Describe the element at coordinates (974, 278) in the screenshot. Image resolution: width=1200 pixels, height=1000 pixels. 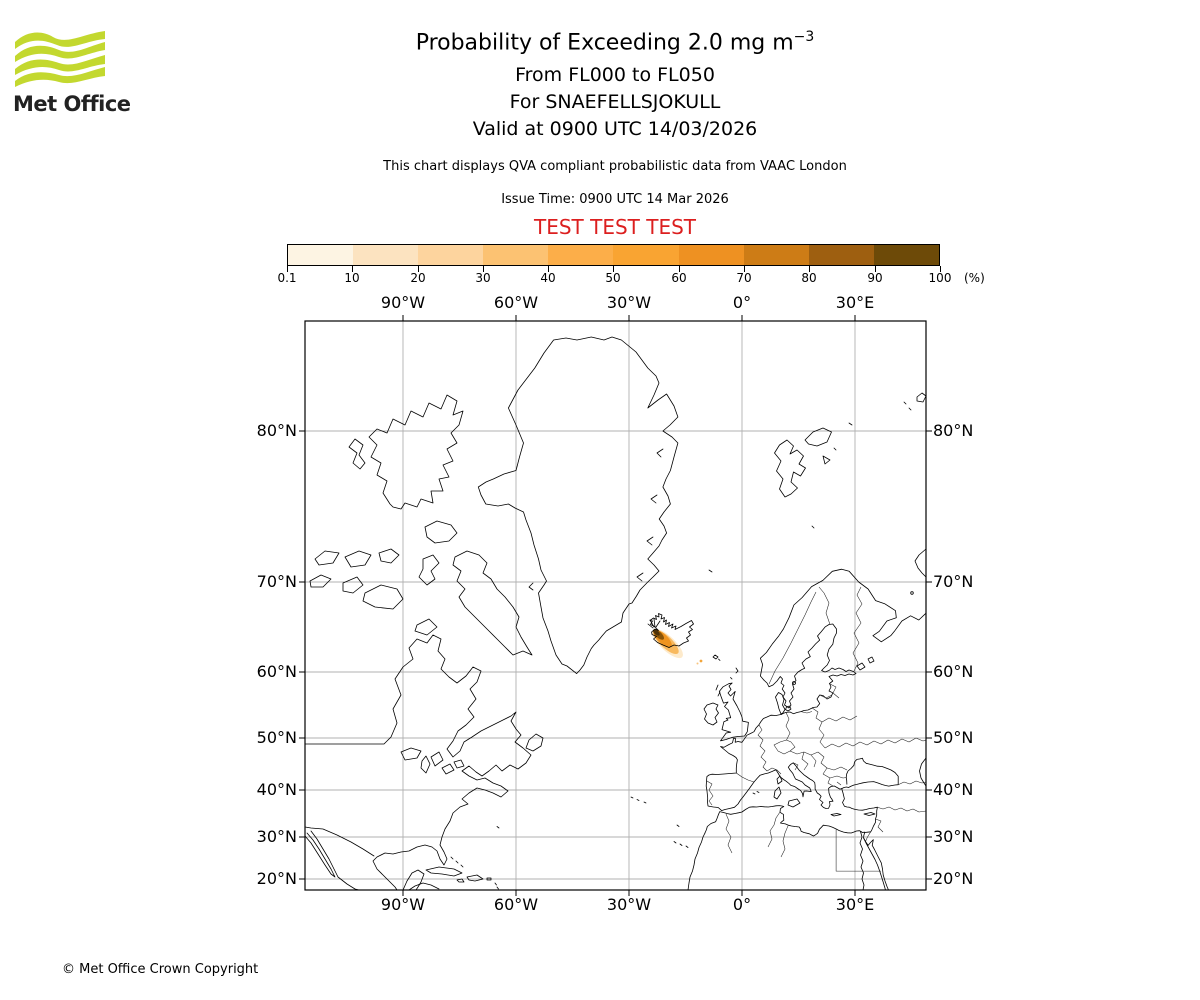
I see `colorbar-unit-label: (%)` at that location.